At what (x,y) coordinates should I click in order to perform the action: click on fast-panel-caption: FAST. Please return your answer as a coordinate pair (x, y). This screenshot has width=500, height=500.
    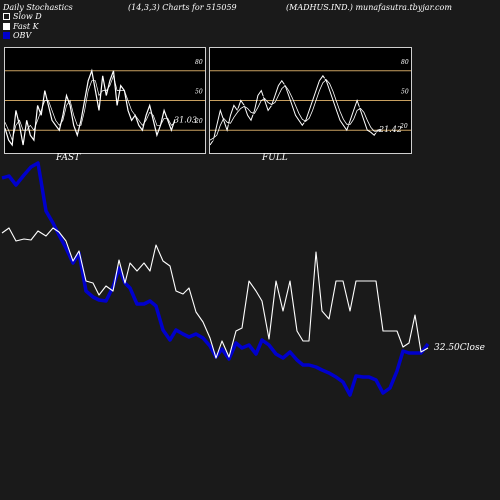
    Looking at the image, I should click on (68, 158).